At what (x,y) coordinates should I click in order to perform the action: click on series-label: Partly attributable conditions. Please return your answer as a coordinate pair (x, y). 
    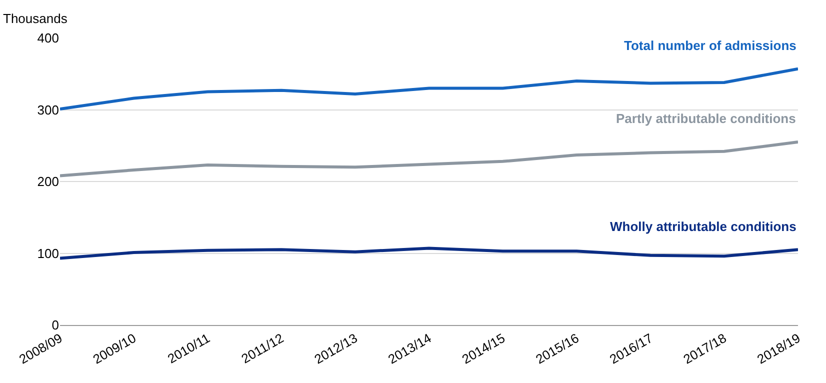
    Looking at the image, I should click on (706, 118).